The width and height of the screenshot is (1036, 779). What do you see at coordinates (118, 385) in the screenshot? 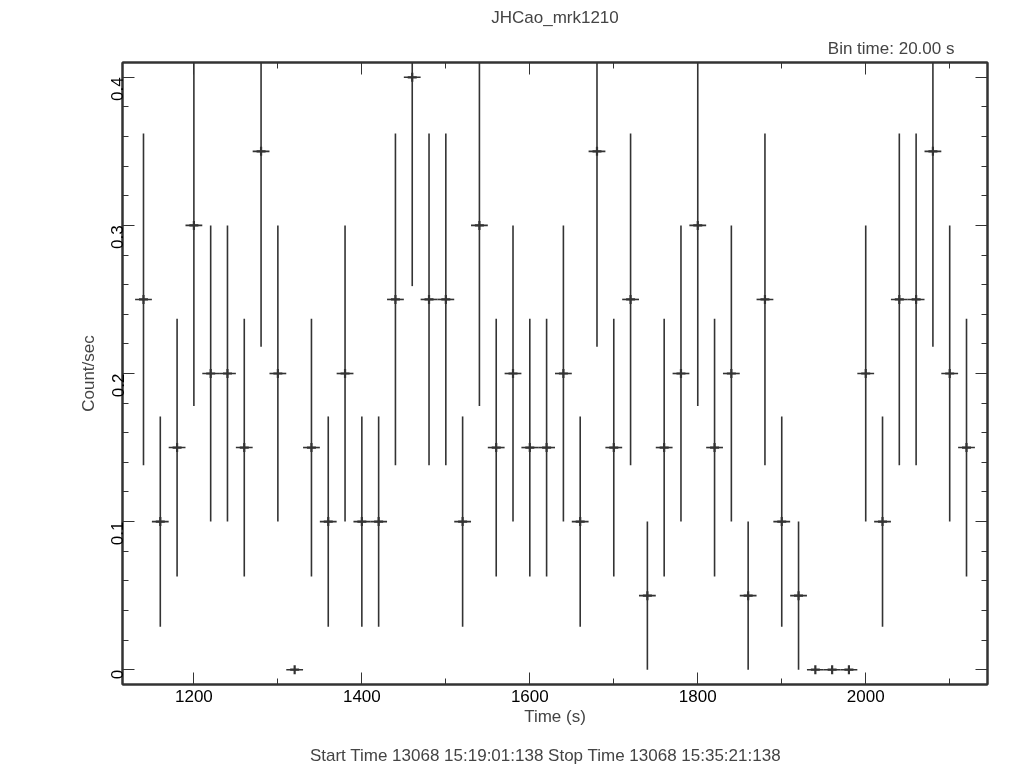
I see `y-tick-label: 0.2` at bounding box center [118, 385].